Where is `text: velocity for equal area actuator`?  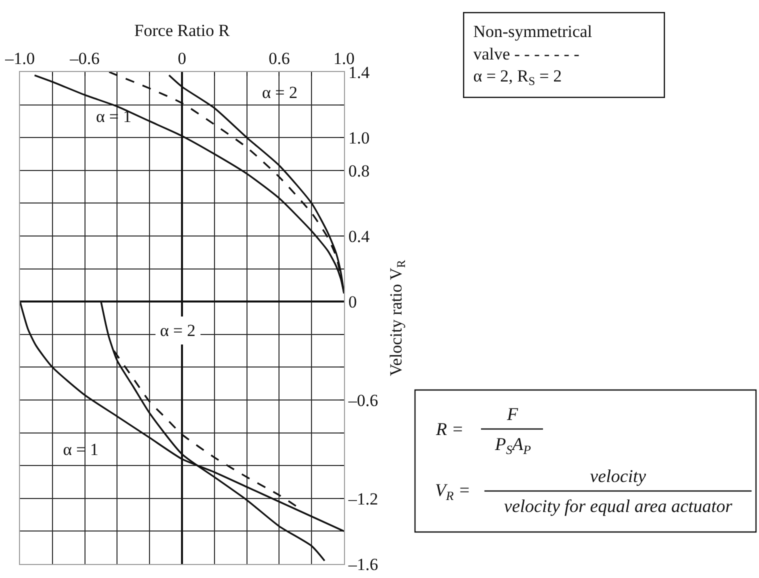 text: velocity for equal area actuator is located at coordinates (619, 506).